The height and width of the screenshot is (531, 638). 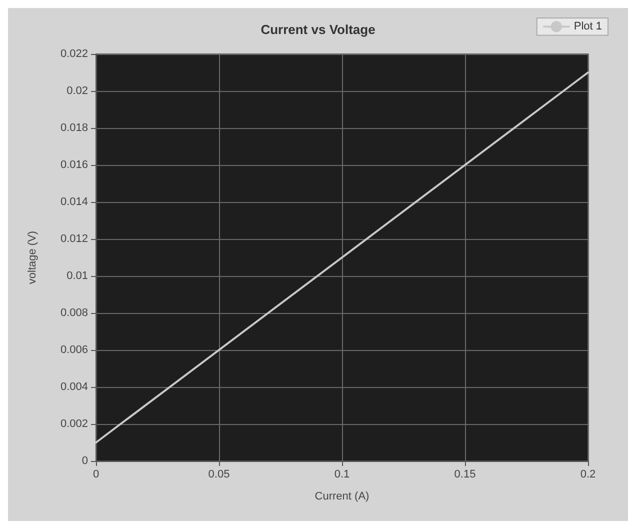 I want to click on y-tick-label: 0.022, so click(x=74, y=54).